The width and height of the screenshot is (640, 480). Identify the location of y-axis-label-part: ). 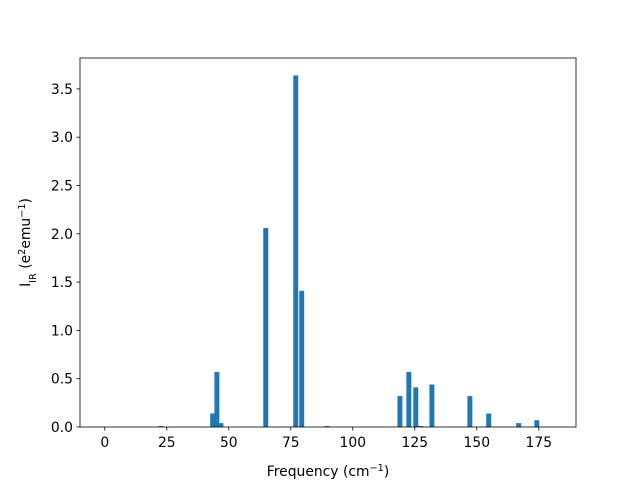
(26, 200).